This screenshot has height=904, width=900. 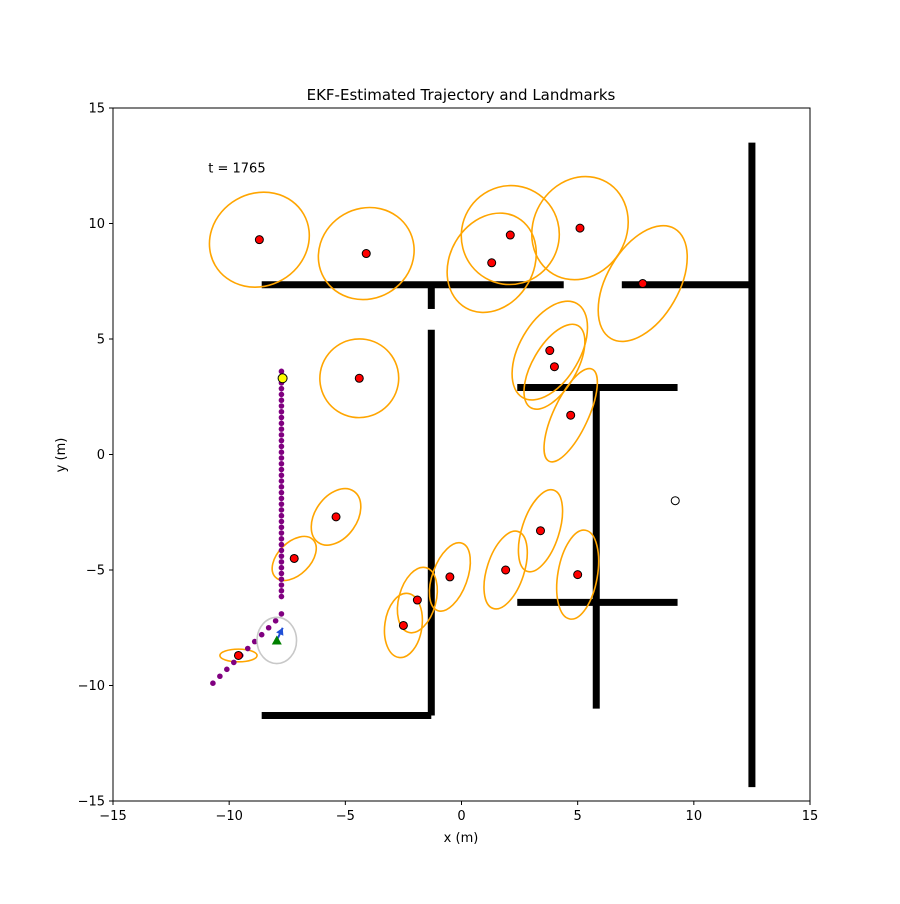 I want to click on robot-layer, so click(x=277, y=640).